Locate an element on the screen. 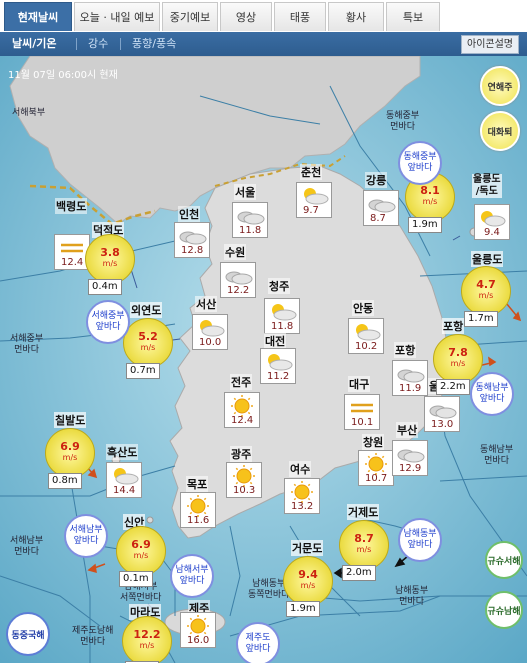 The width and height of the screenshot is (527, 663). tab-warnings: 특보 is located at coordinates (413, 16).